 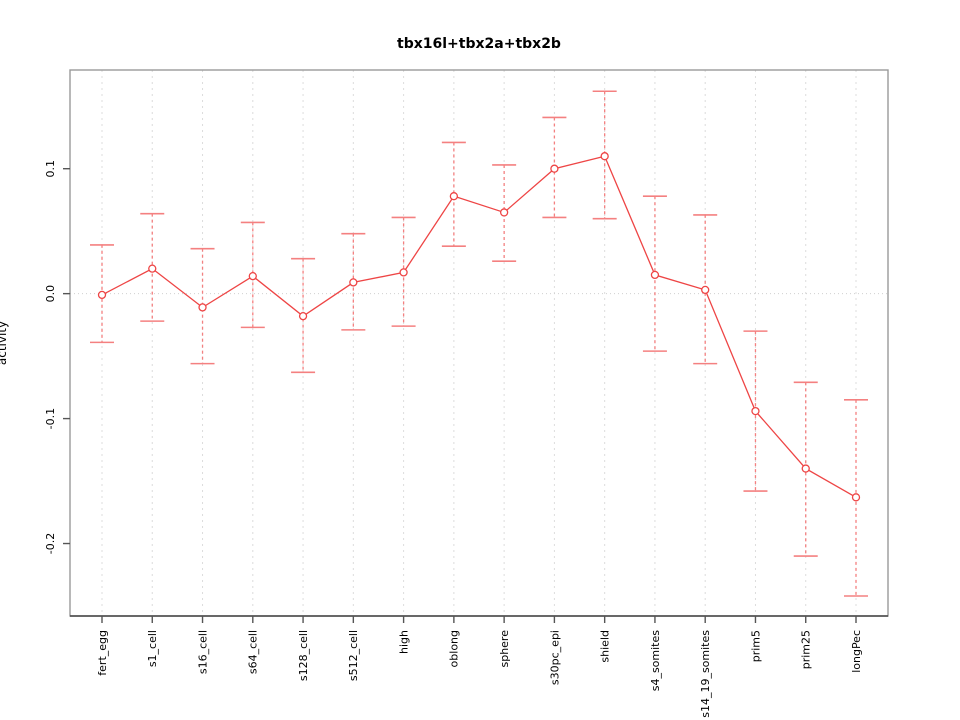 What do you see at coordinates (806, 649) in the screenshot?
I see `x-tick-label: prim25` at bounding box center [806, 649].